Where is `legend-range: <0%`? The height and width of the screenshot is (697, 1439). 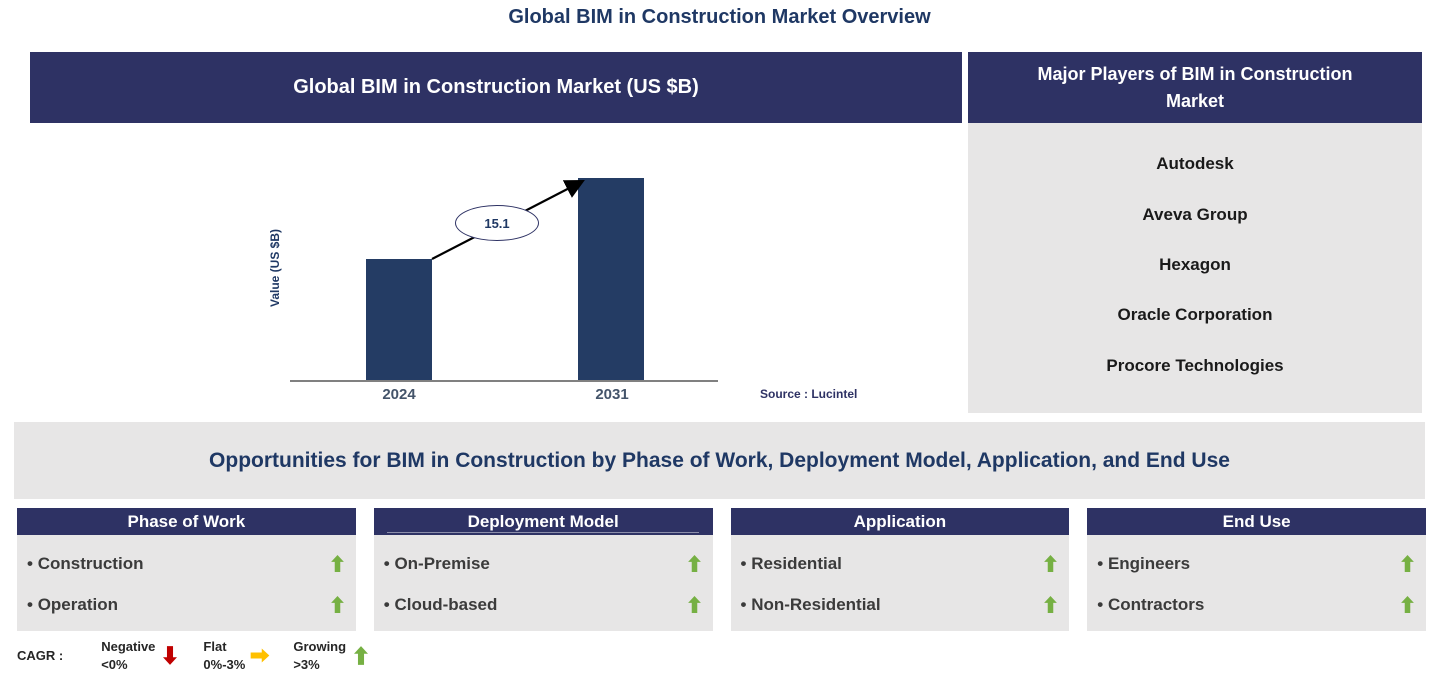
legend-range: <0% is located at coordinates (114, 664).